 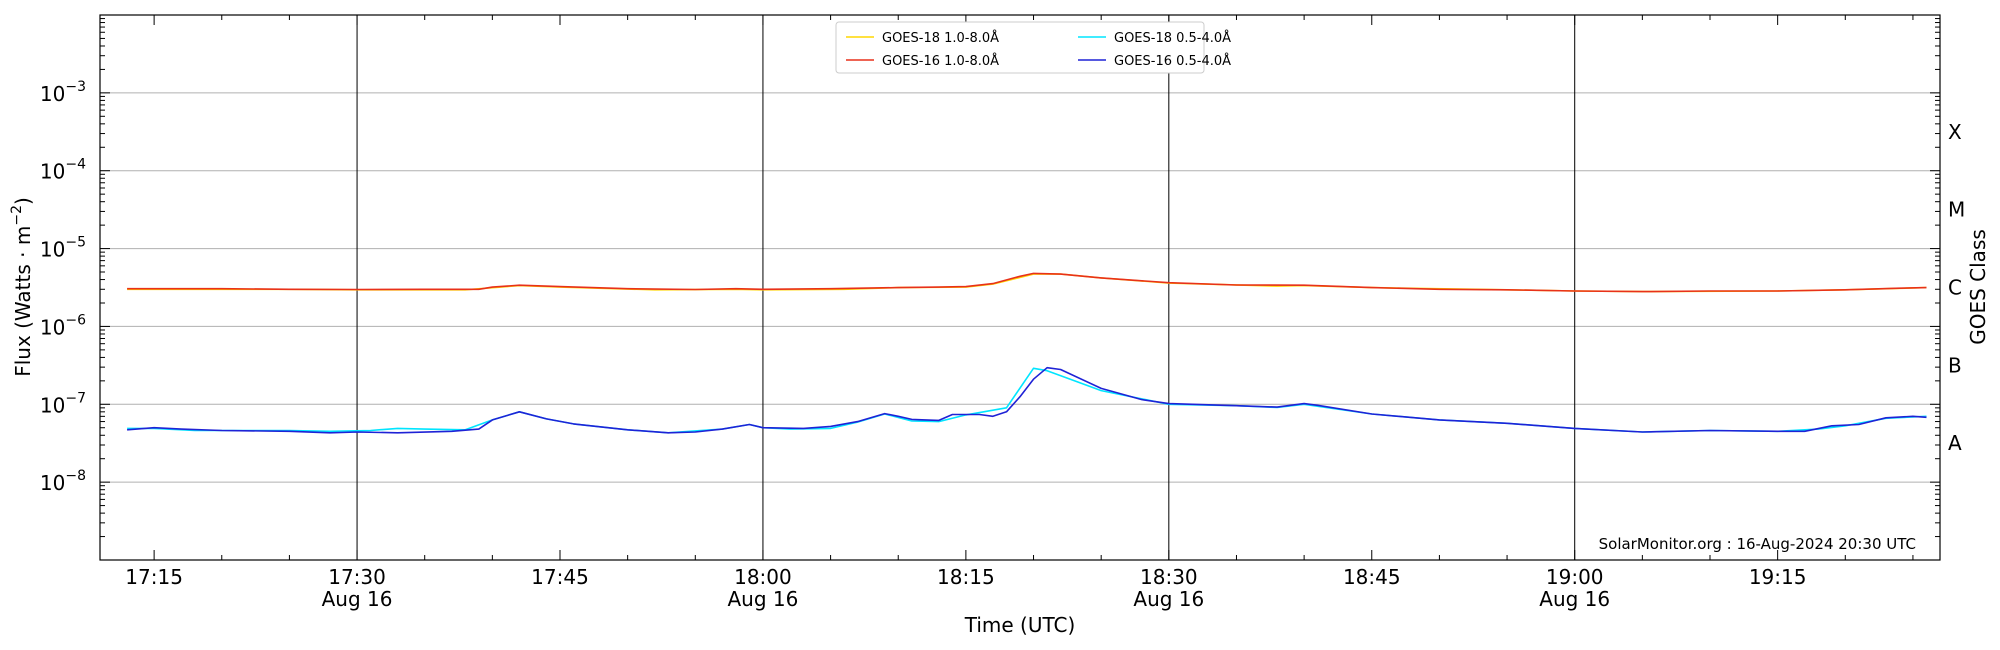 I want to click on y-tick-label: 10⁻⁸, so click(x=63, y=481).